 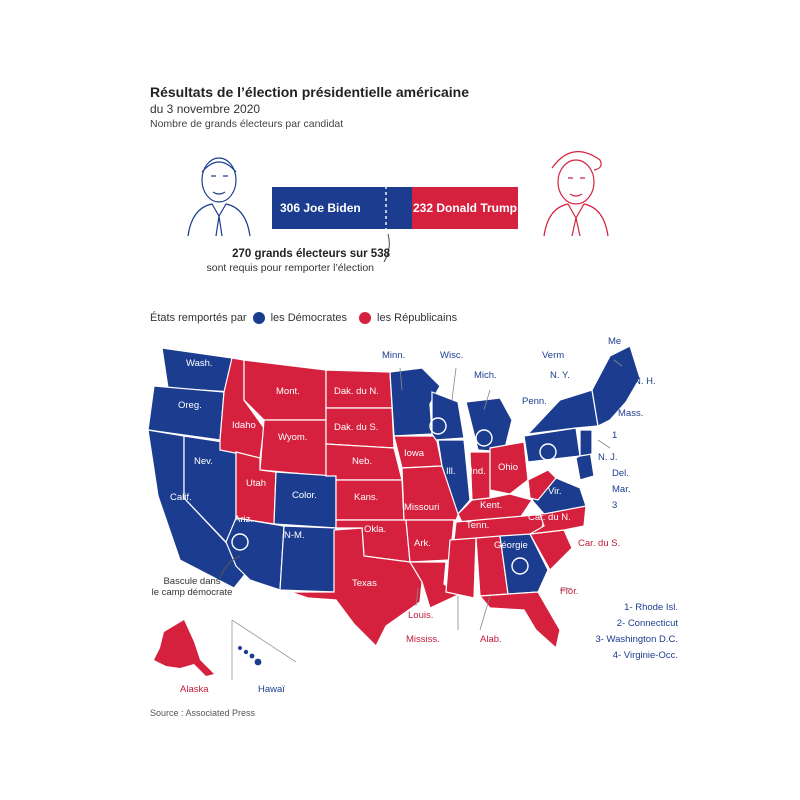 I want to click on state-georgia, so click(x=524, y=564).